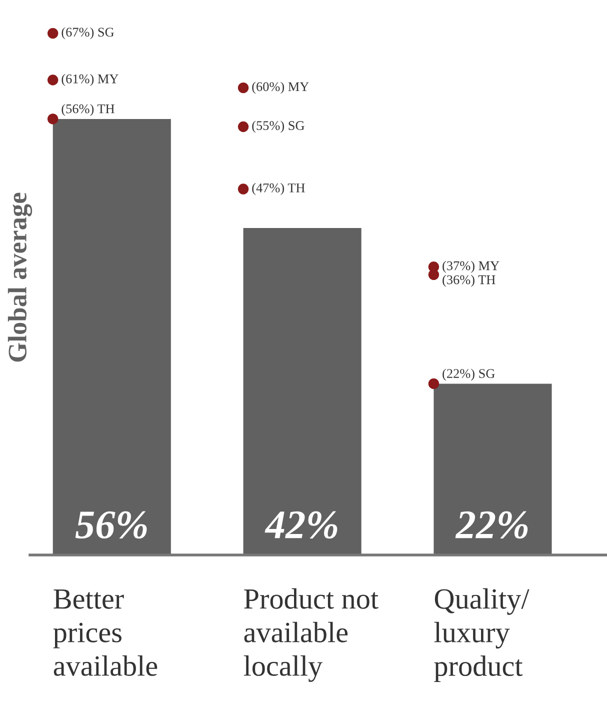 This screenshot has width=607, height=708. Describe the element at coordinates (482, 635) in the screenshot. I see `x-tick-label: Quality/ luxury product` at that location.